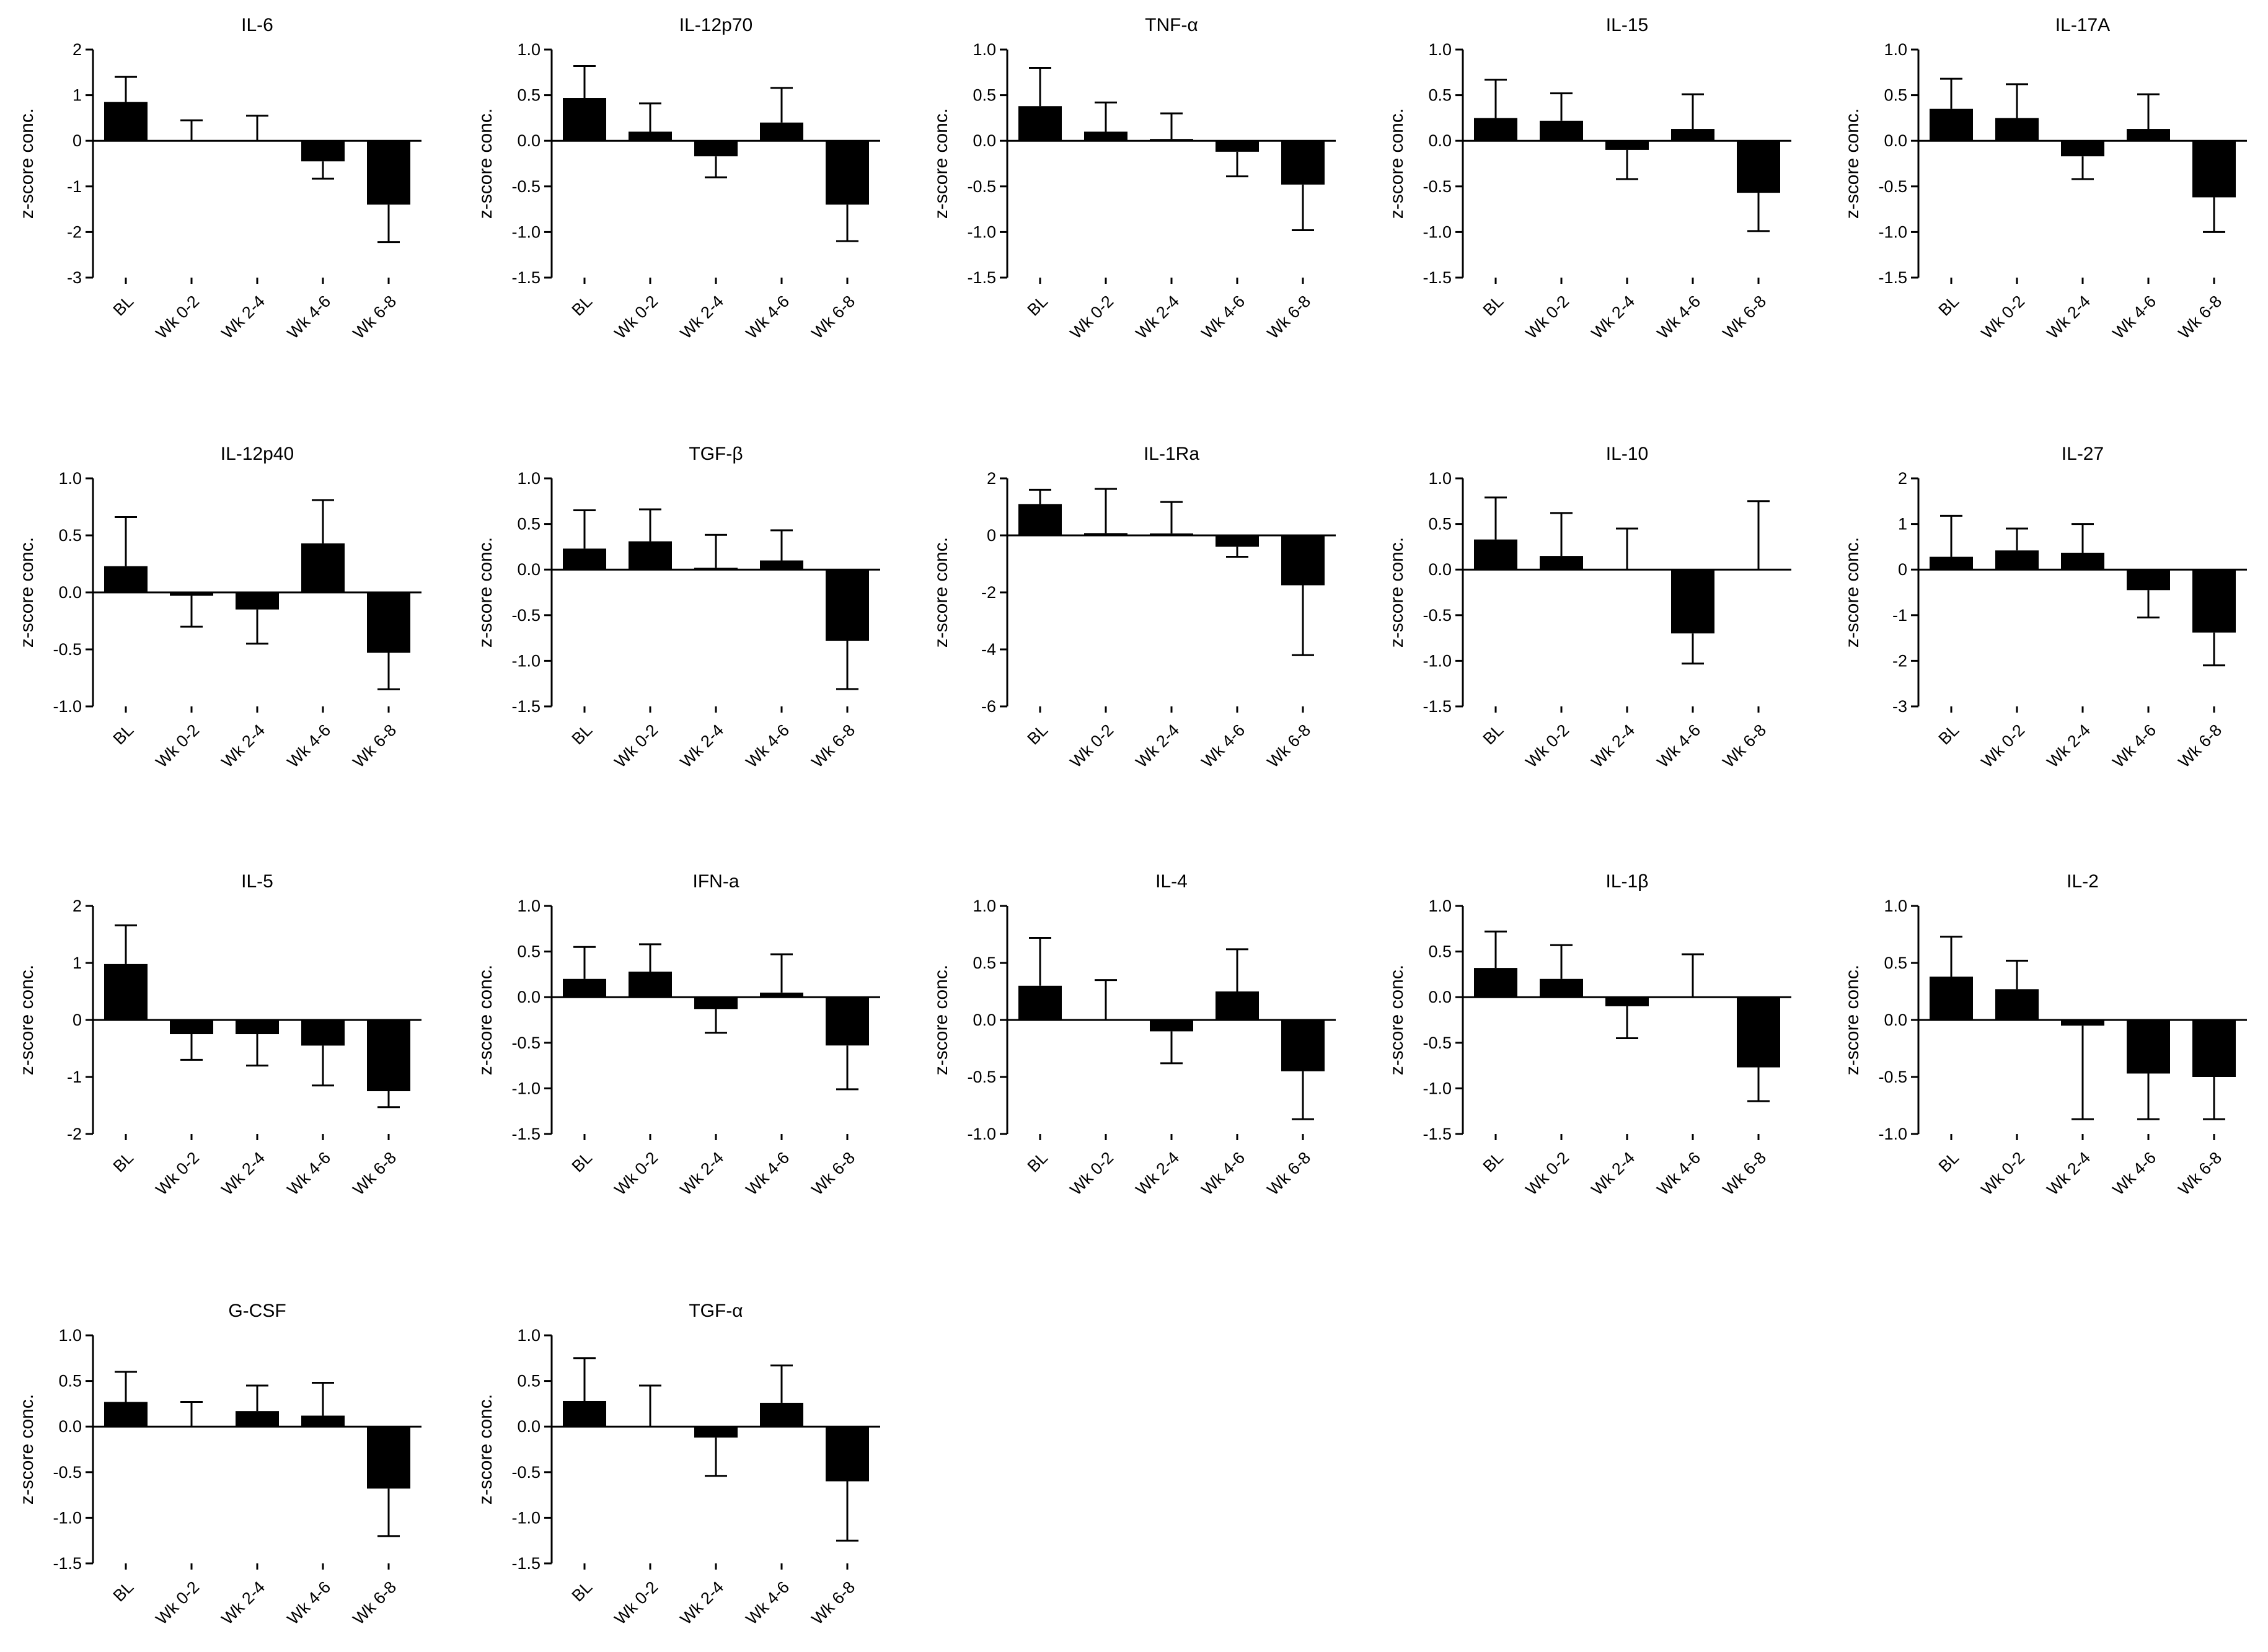 The width and height of the screenshot is (2268, 1652). What do you see at coordinates (984, 49) in the screenshot?
I see `chart-2-y-tick-label: 1.0` at bounding box center [984, 49].